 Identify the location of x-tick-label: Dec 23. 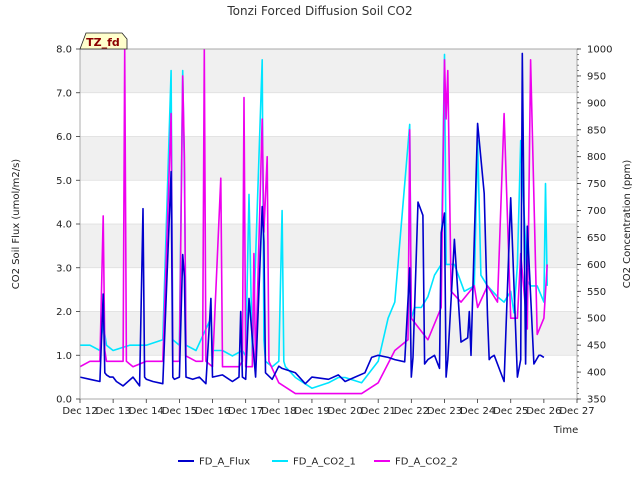
(444, 411).